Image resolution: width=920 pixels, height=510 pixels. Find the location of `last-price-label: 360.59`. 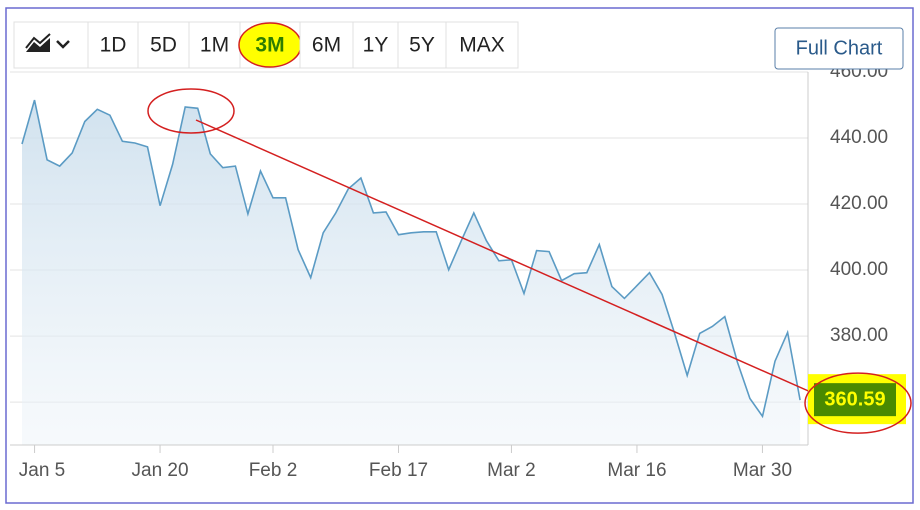

last-price-label: 360.59 is located at coordinates (854, 399).